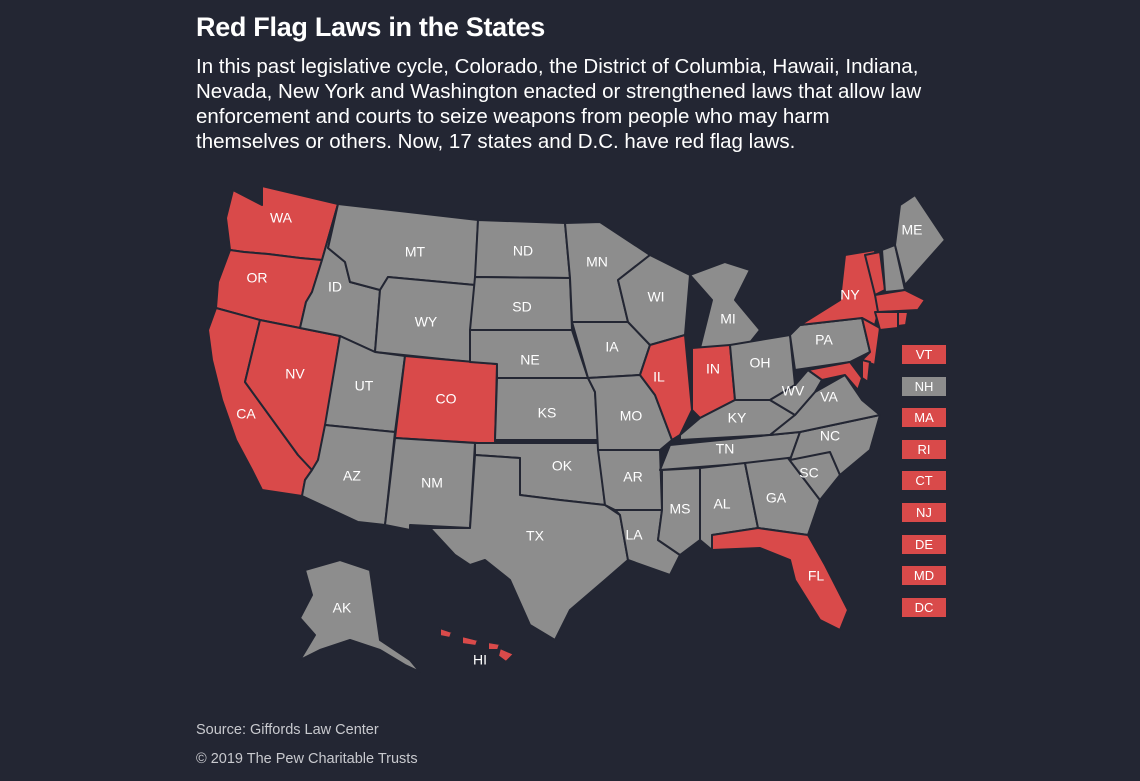 The width and height of the screenshot is (1140, 781). Describe the element at coordinates (816, 576) in the screenshot. I see `label-FL: FL` at that location.